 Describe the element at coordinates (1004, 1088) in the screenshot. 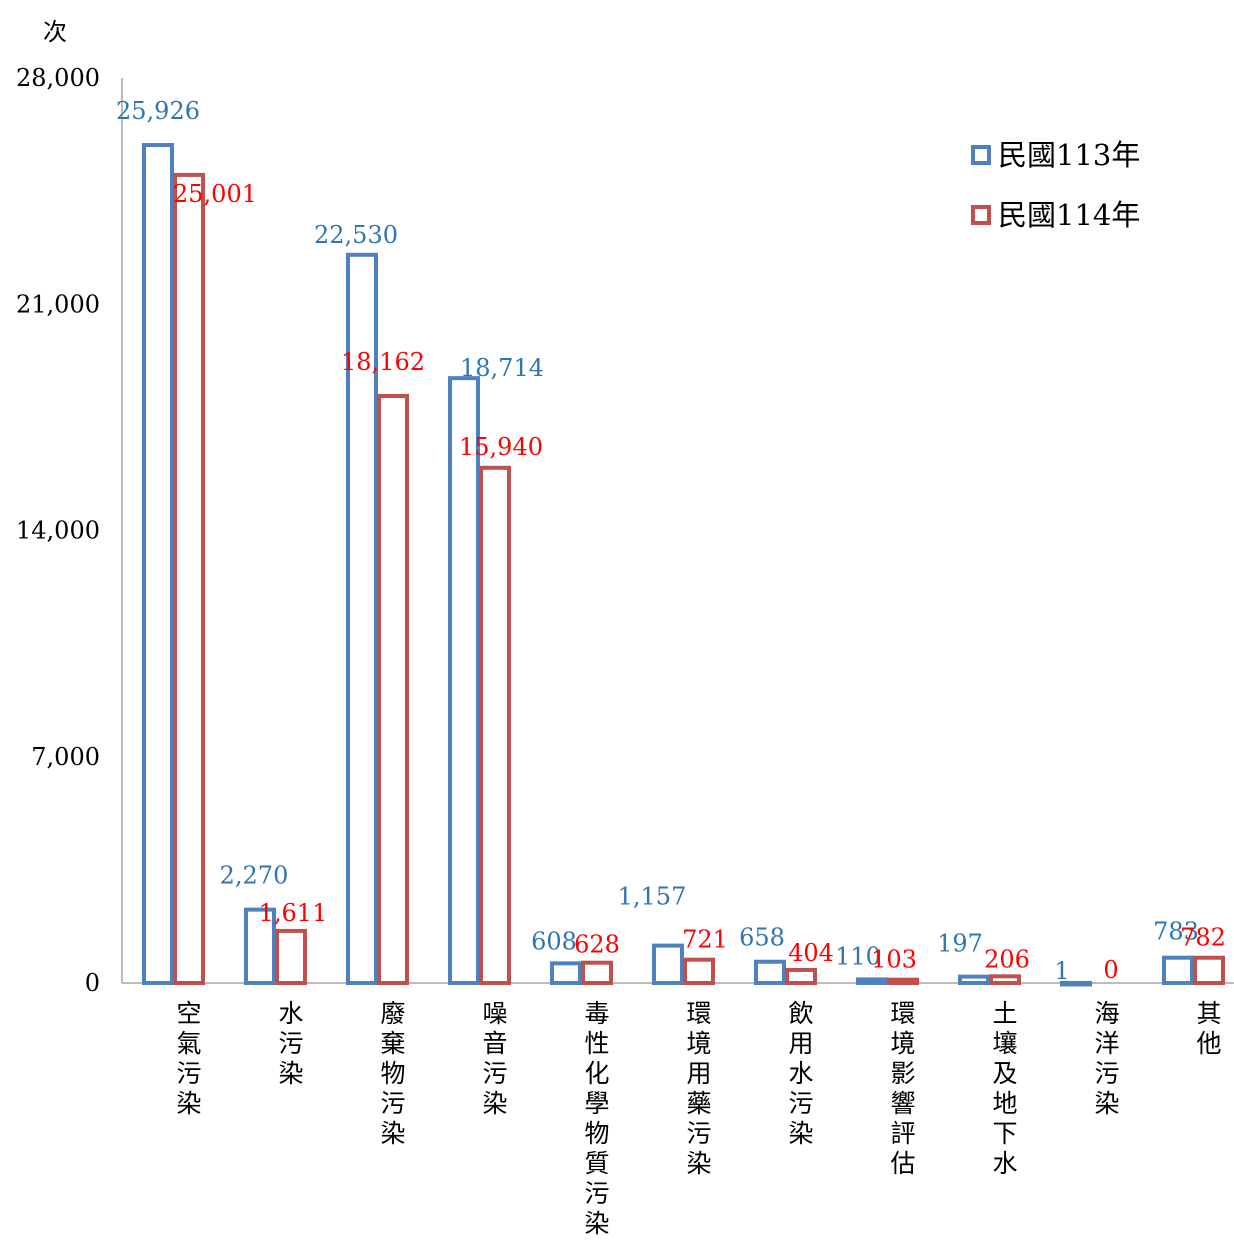

I see `category-label-8: 土壤及地下水` at that location.